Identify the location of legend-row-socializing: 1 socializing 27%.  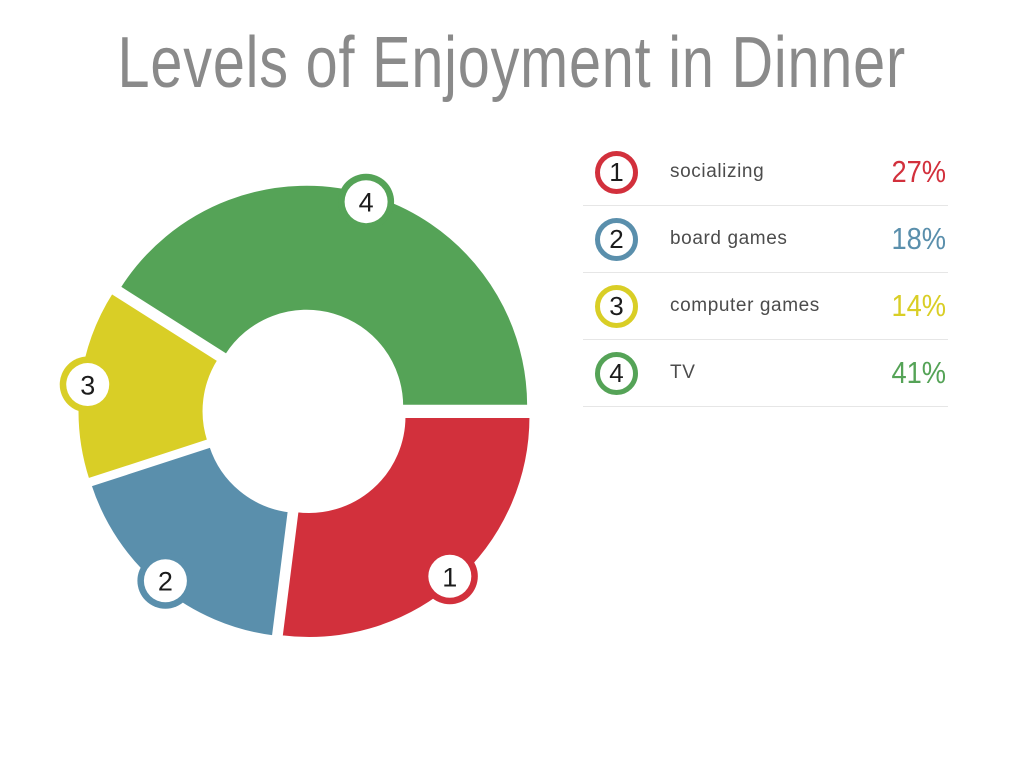
(765, 172).